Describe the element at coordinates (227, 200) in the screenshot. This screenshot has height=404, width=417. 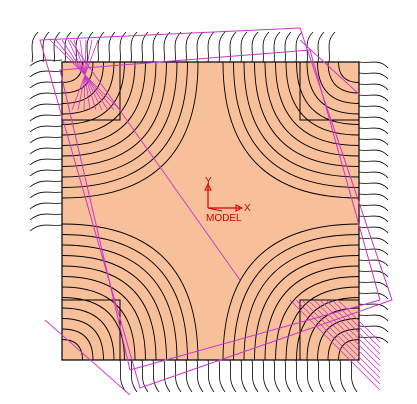
I see `coordinate-system-icon: Y X MODEL` at that location.